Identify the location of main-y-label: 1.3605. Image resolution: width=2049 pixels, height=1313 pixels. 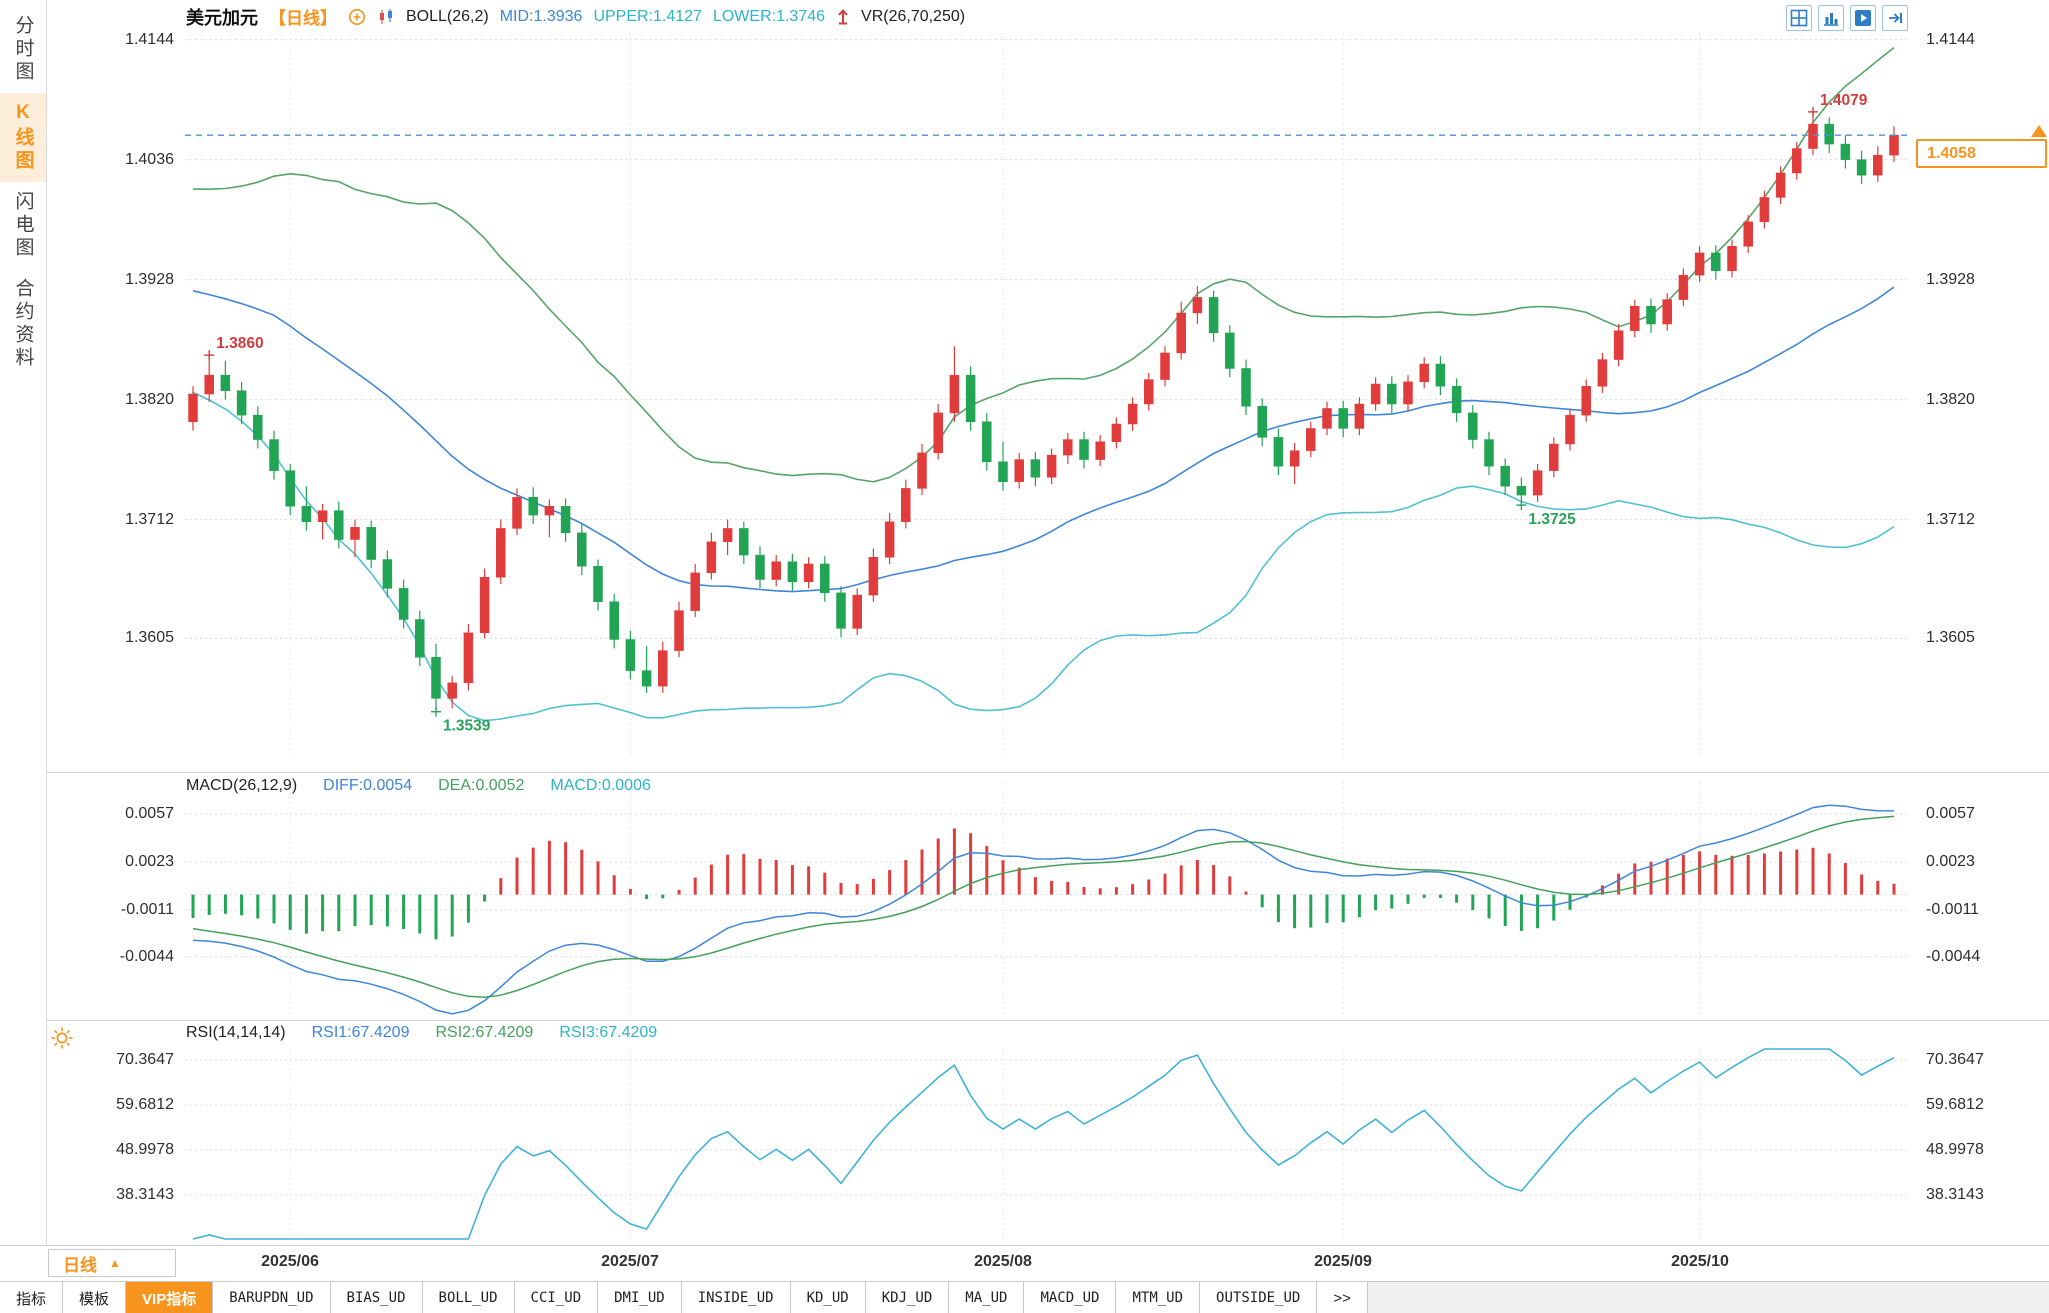
(1950, 637).